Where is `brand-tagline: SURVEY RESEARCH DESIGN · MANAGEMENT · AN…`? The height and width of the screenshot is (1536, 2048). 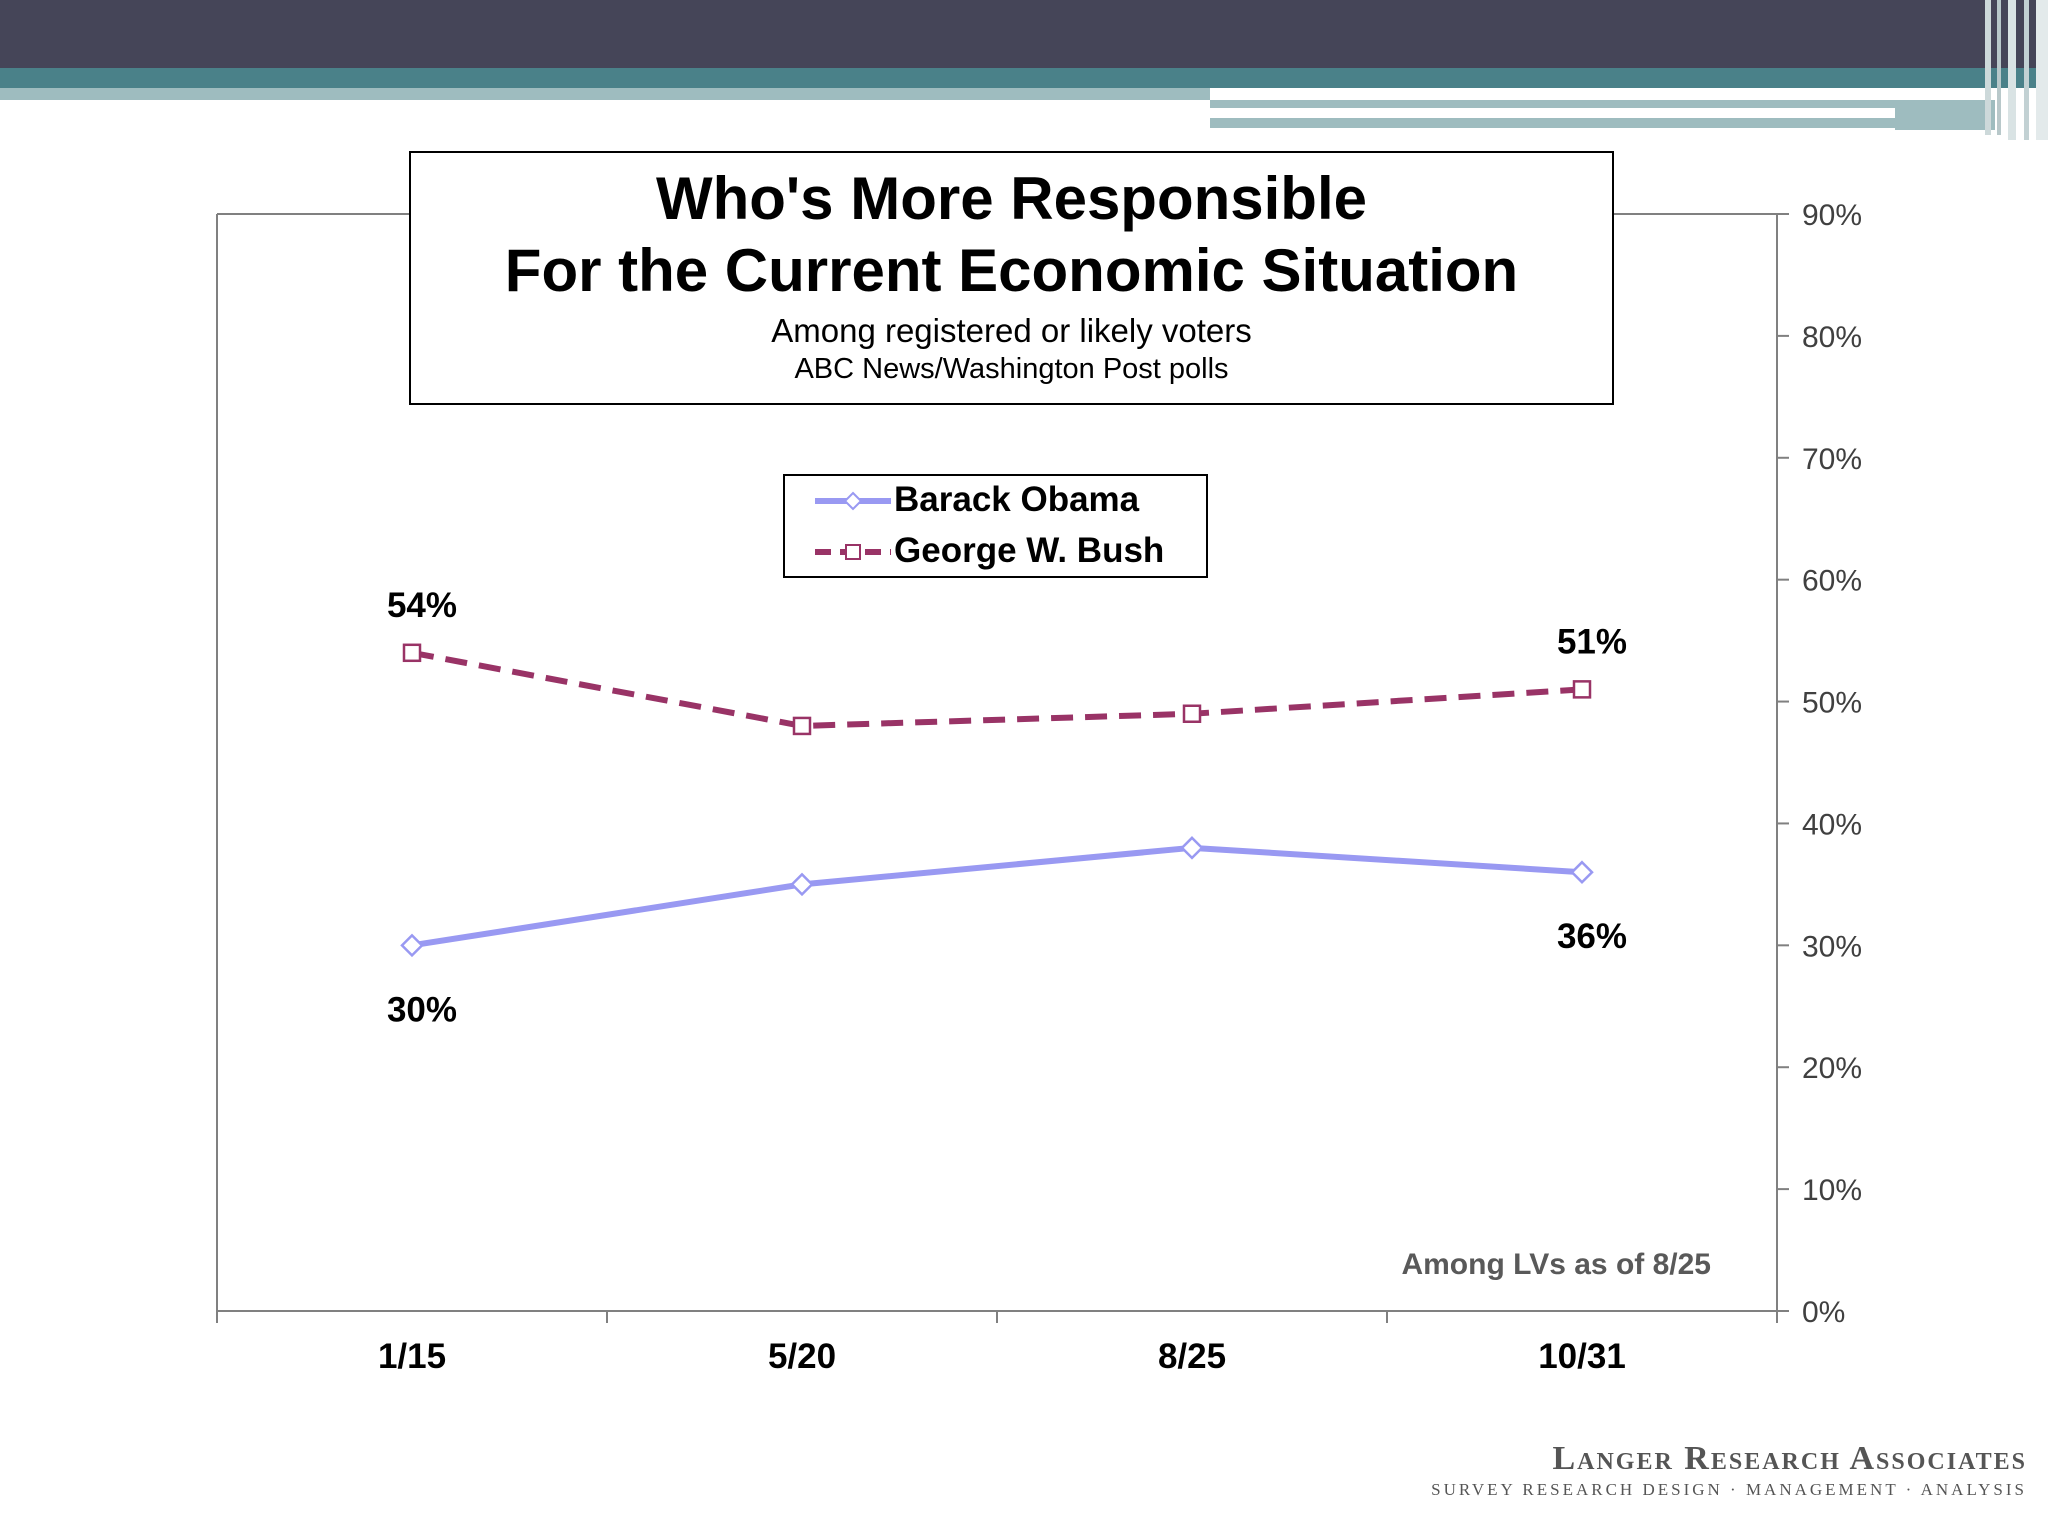 brand-tagline: SURVEY RESEARCH DESIGN · MANAGEMENT · AN… is located at coordinates (1729, 1489).